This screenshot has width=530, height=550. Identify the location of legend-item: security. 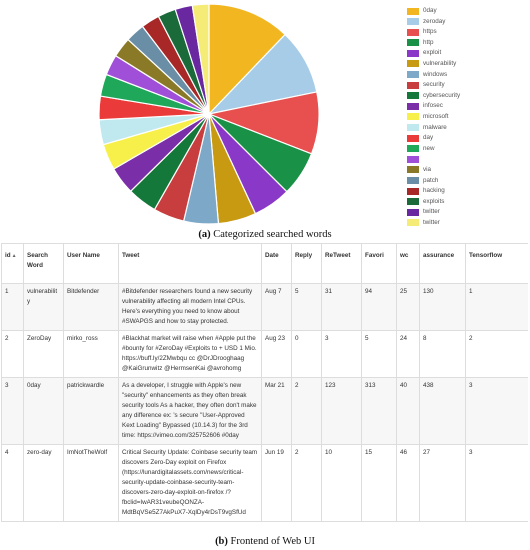
(462, 85).